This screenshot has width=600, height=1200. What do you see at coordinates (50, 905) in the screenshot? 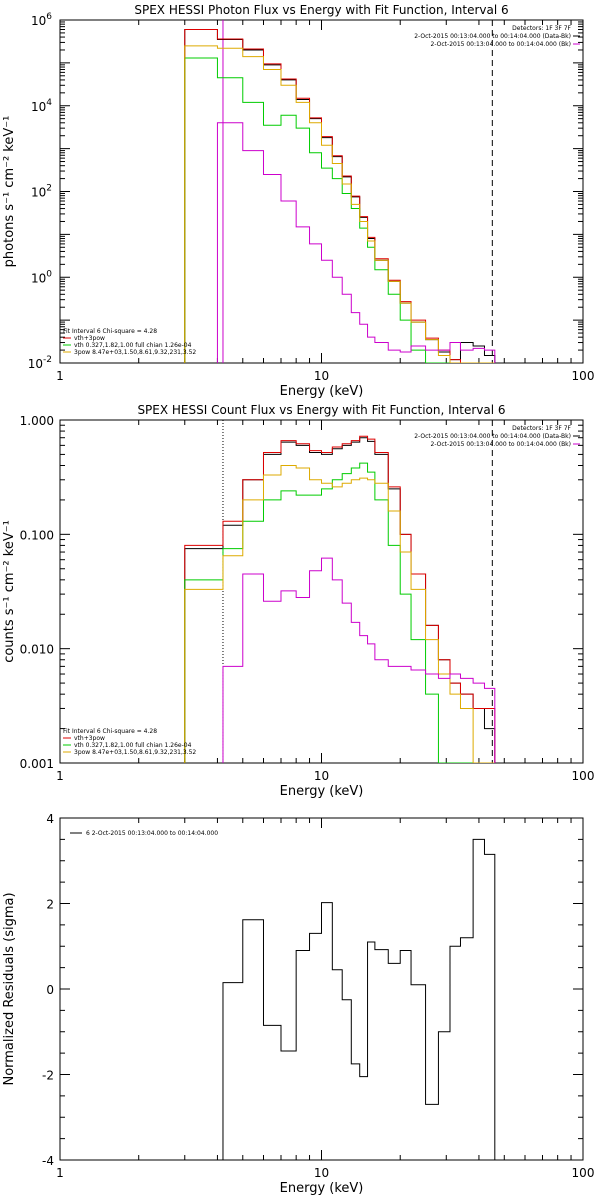
I see `y-tick-label: 2` at bounding box center [50, 905].